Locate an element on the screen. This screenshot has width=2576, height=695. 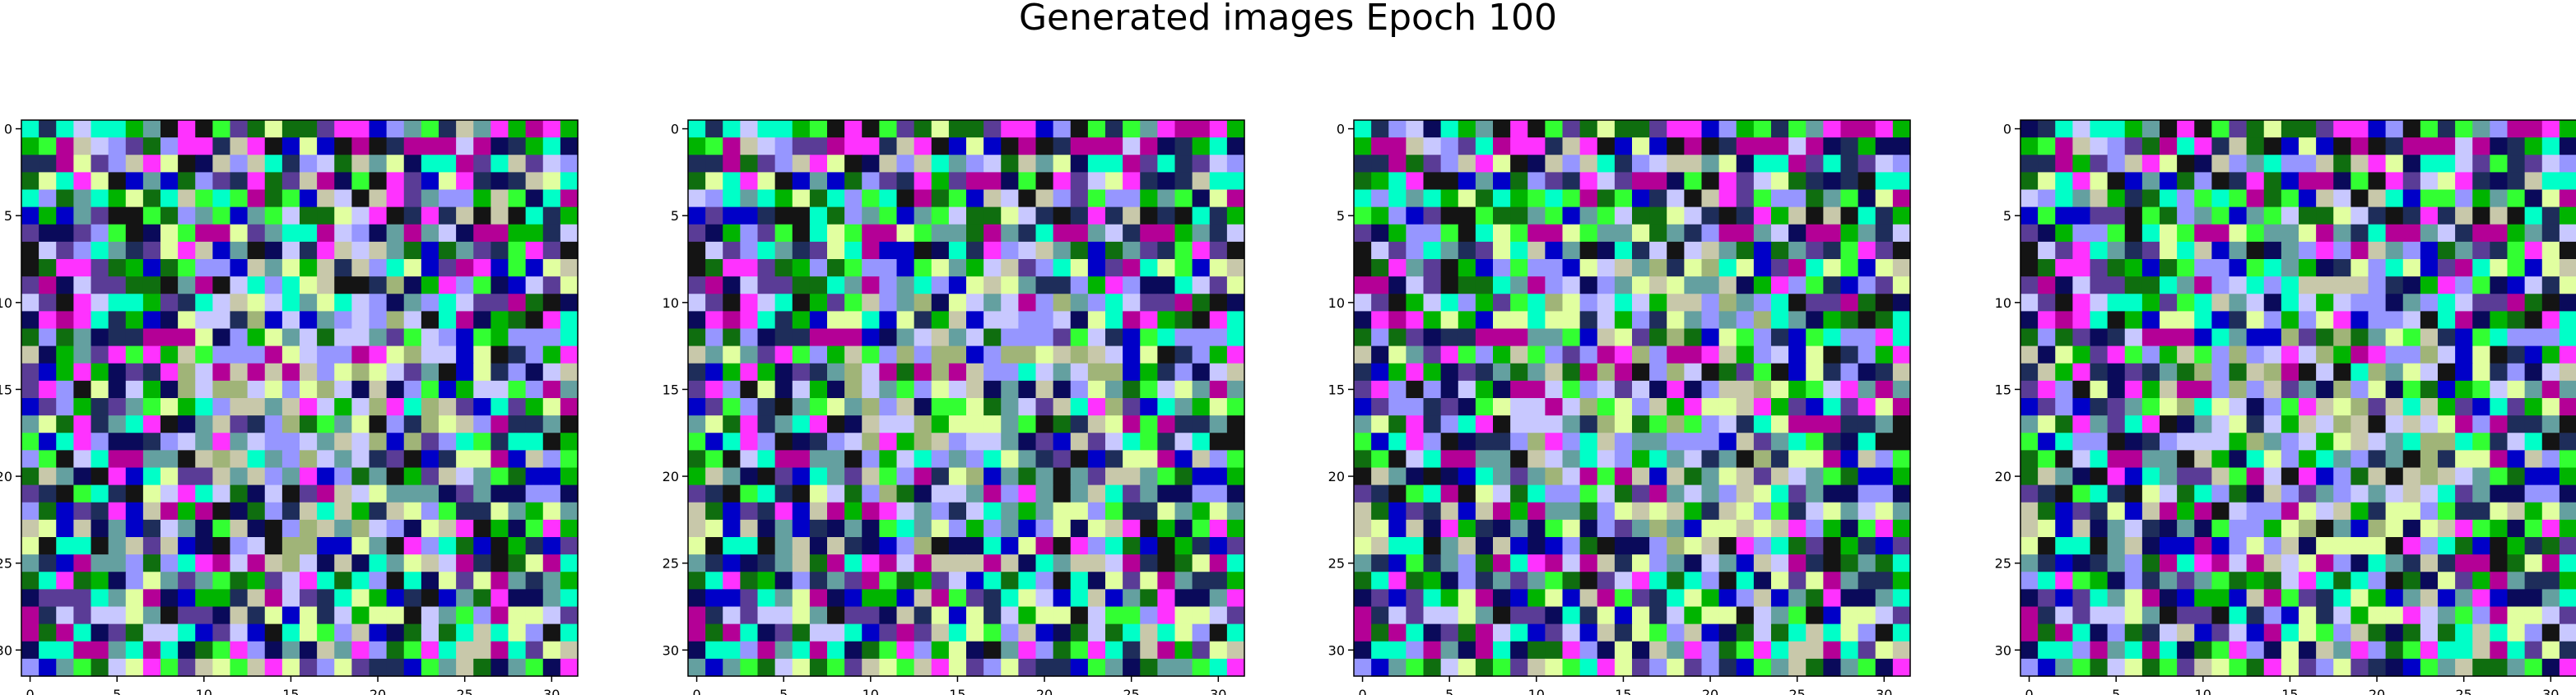
y-tick-label: 10 is located at coordinates (2003, 303).